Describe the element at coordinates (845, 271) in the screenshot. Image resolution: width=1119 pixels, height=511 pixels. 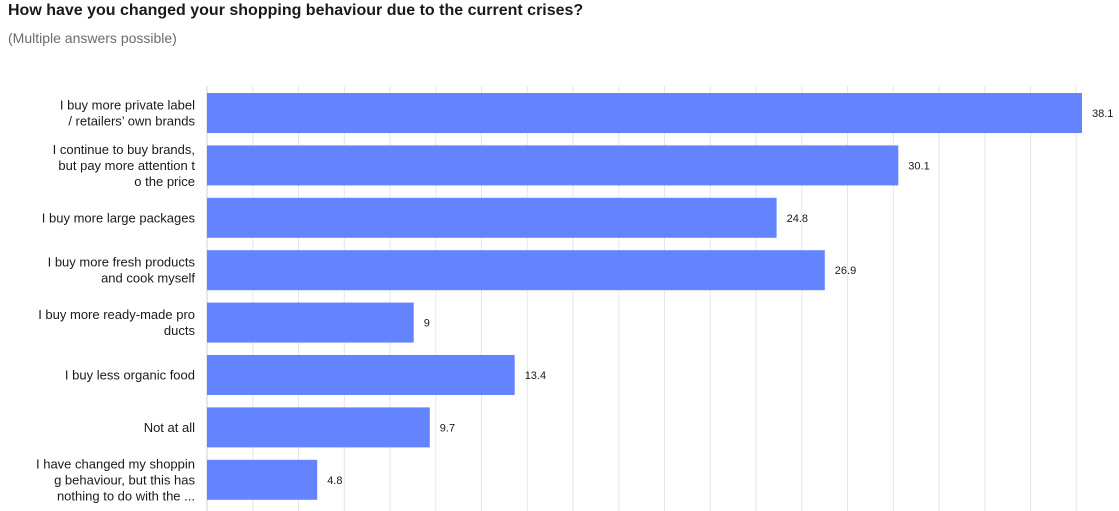
I see `value-label: 26.9` at that location.